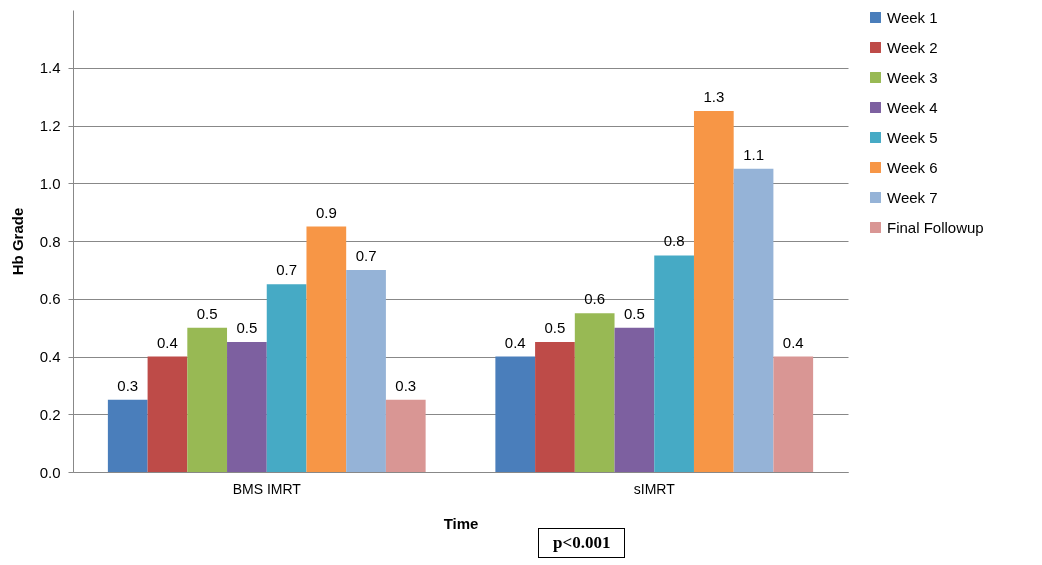 The width and height of the screenshot is (1042, 565). I want to click on legend-label: Week 4, so click(912, 107).